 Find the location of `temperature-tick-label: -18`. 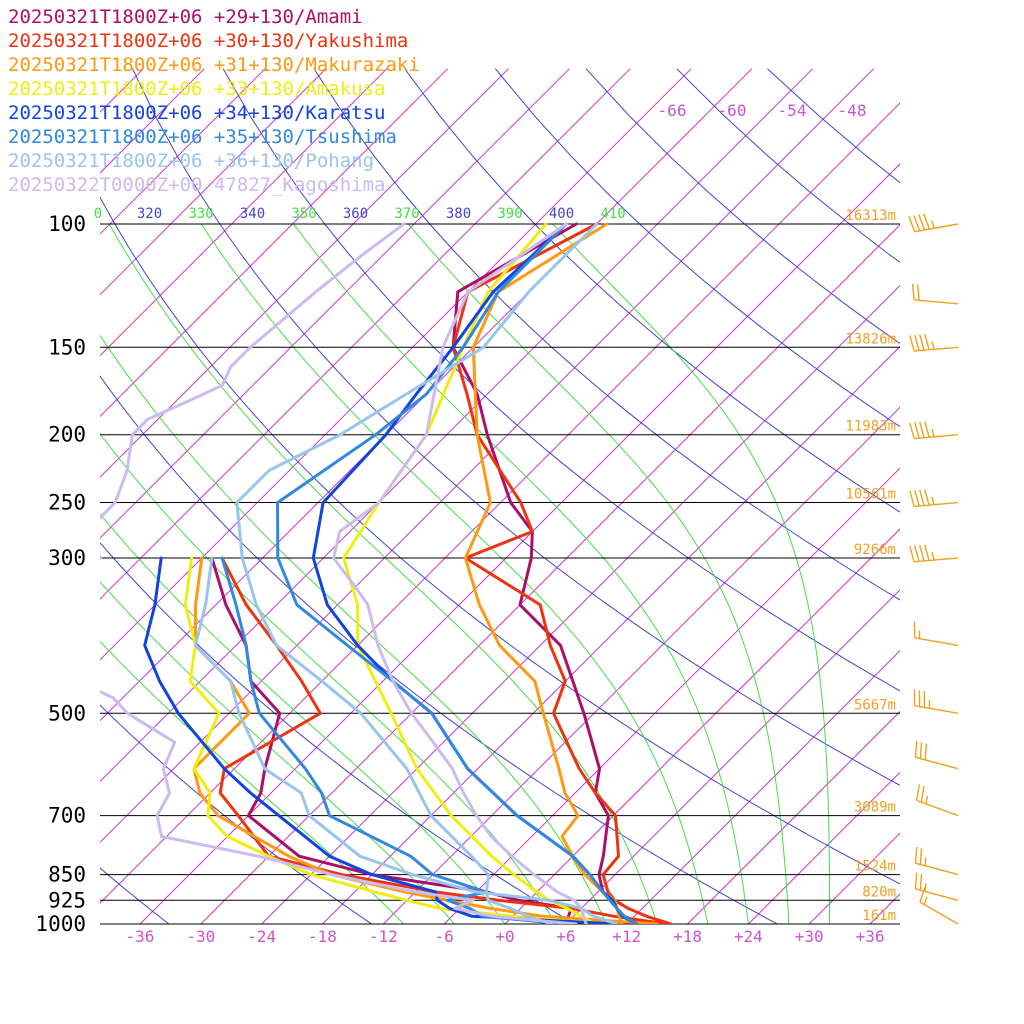

temperature-tick-label: -18 is located at coordinates (322, 936).